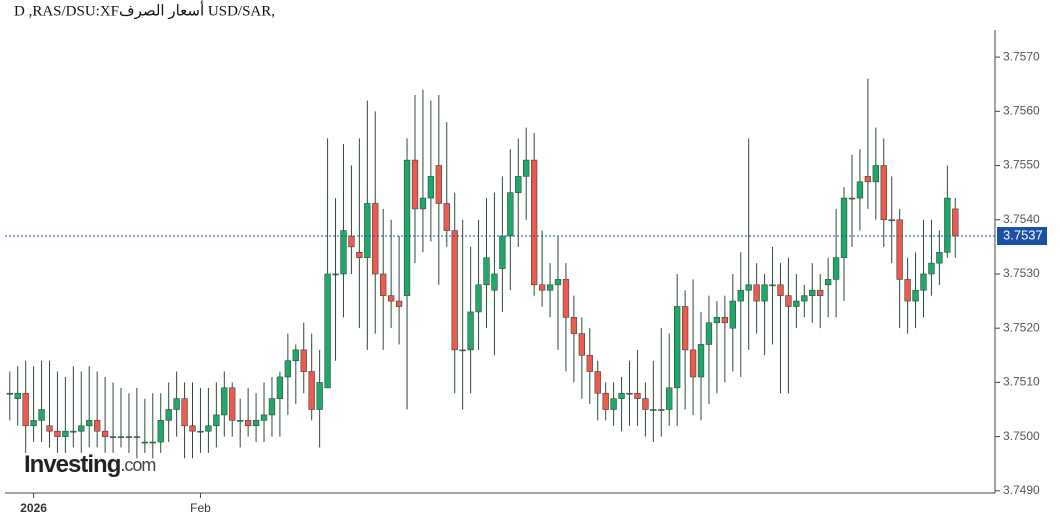 This screenshot has height=523, width=1060. Describe the element at coordinates (1021, 219) in the screenshot. I see `y-tick-label: 3.7540` at that location.